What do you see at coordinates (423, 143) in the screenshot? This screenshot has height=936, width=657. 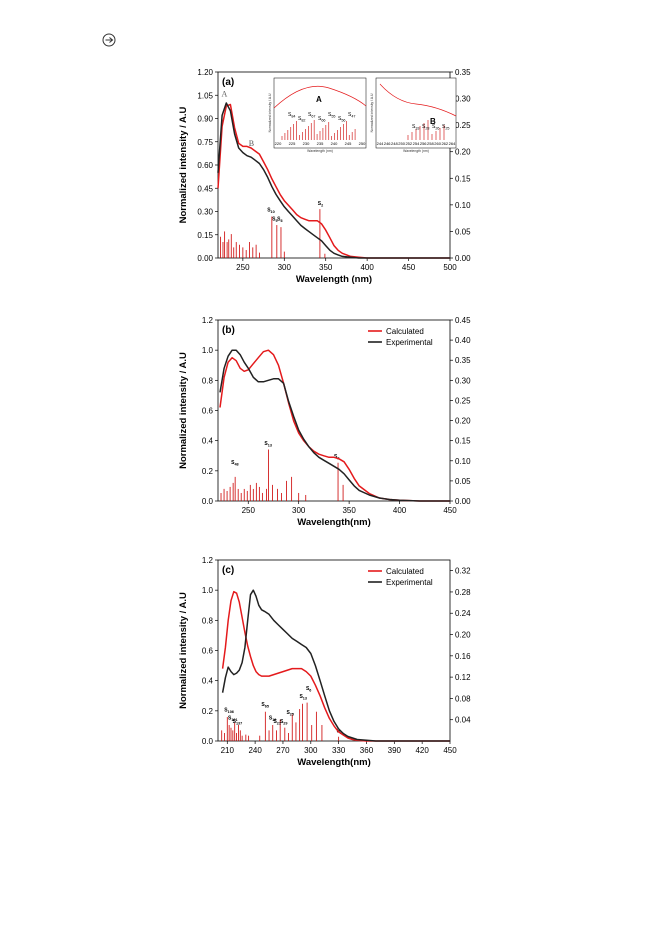 I see `inset-x-tick-label: 256` at bounding box center [423, 143].